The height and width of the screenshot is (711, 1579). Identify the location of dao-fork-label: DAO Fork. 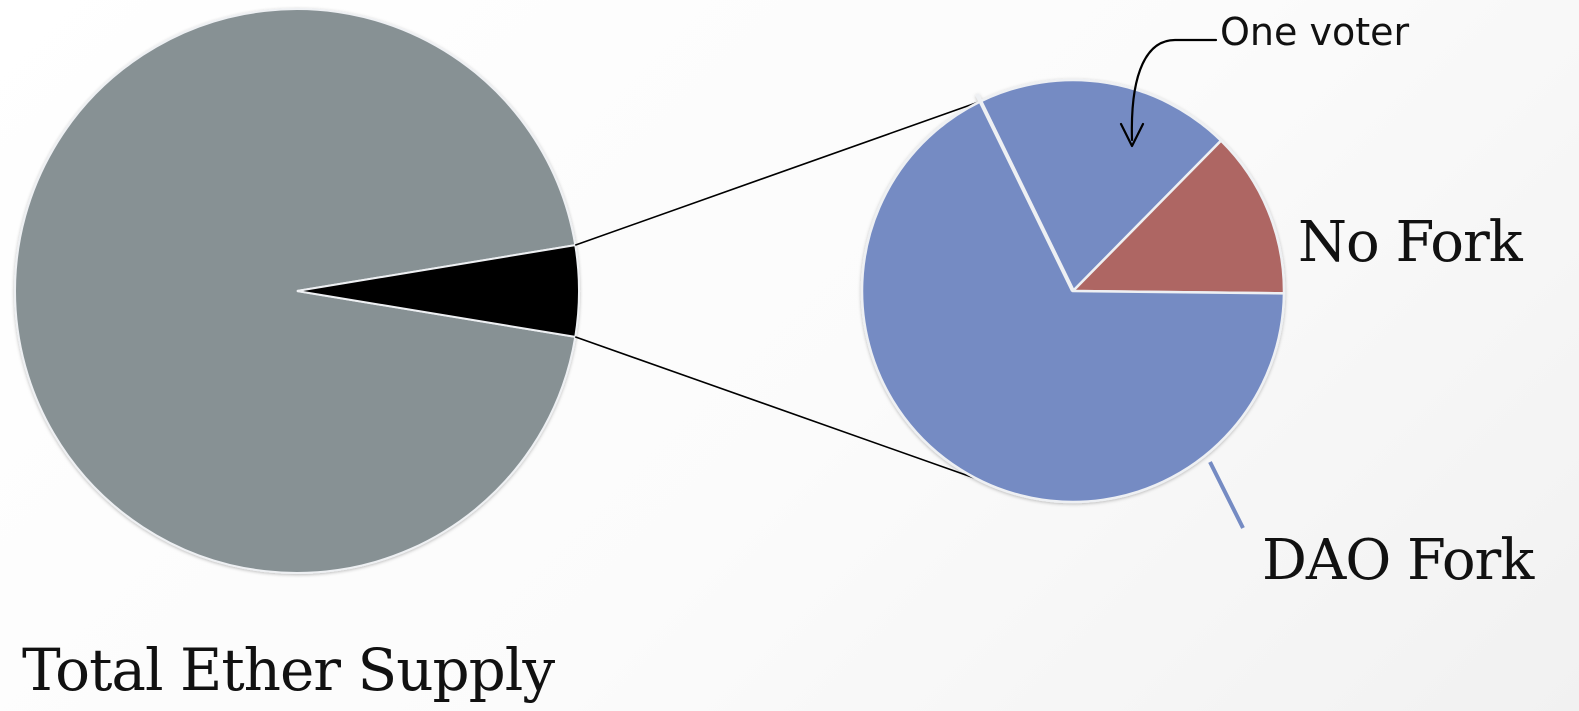
(1398, 560).